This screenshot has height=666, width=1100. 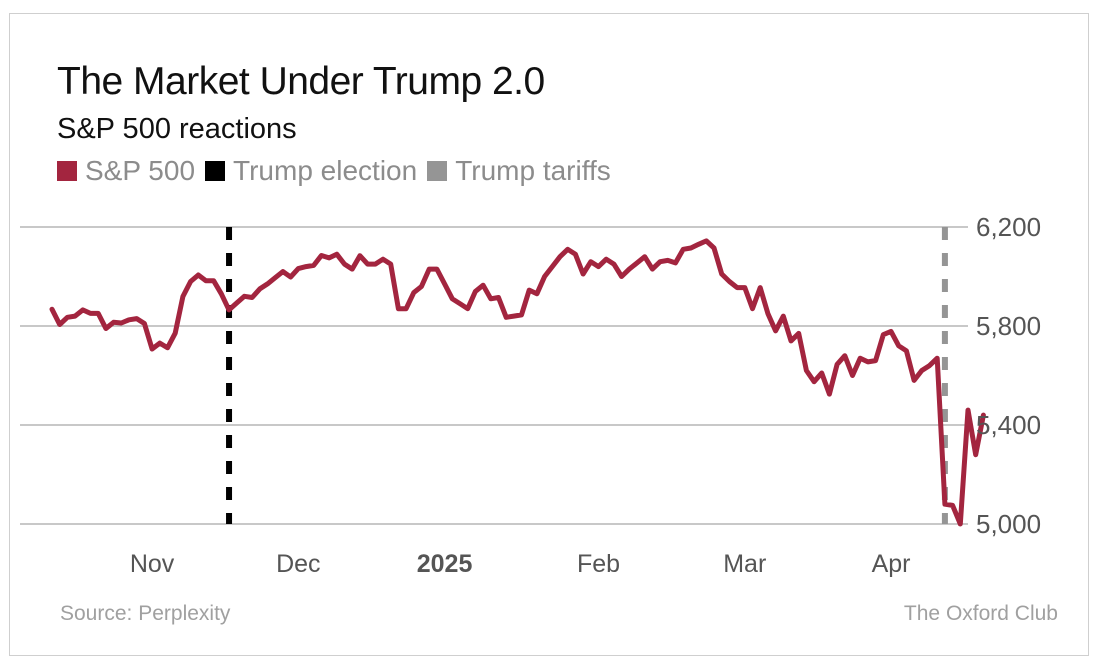 What do you see at coordinates (301, 81) in the screenshot?
I see `chart-title: The Market Under Trump 2.0` at bounding box center [301, 81].